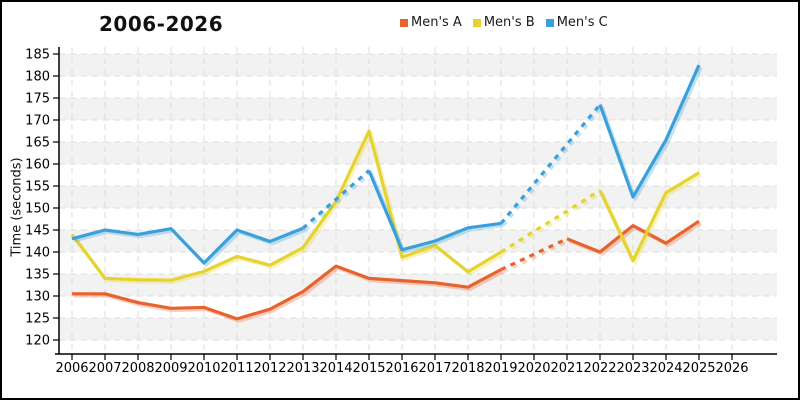 The height and width of the screenshot is (402, 800). I want to click on legend-swatch-men-s-a, so click(404, 22).